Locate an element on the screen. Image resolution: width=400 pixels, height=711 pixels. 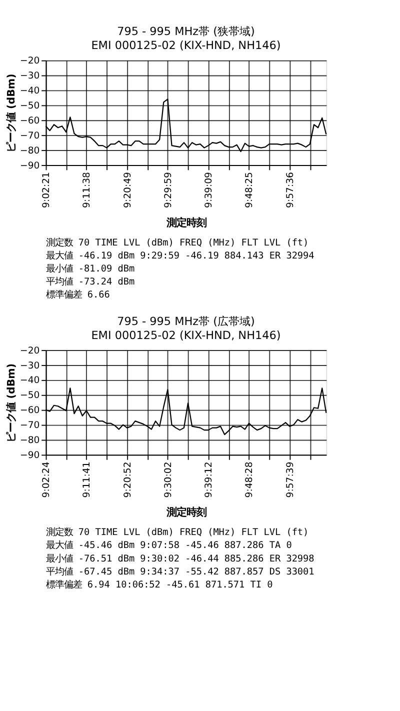
text: 標準偏差 6.66 is located at coordinates (78, 295).